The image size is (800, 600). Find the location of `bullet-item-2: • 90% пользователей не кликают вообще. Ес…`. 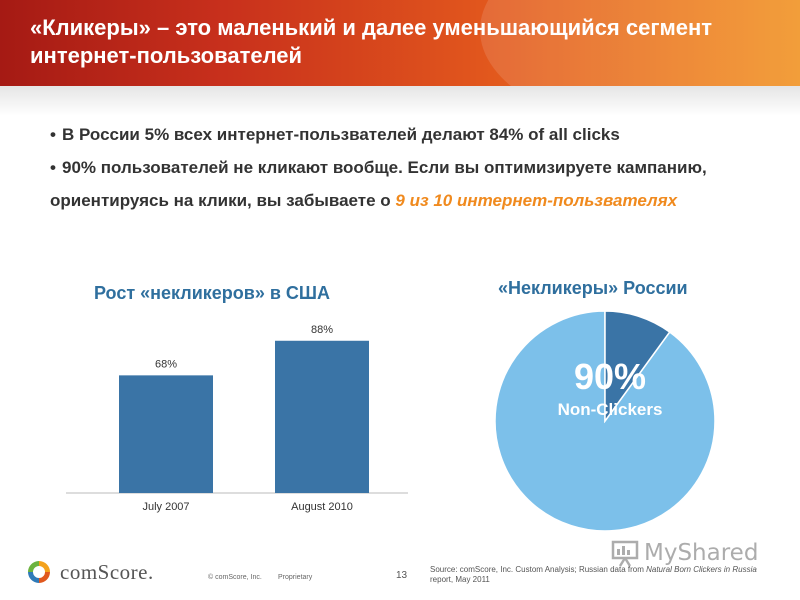

bullet-item-2: • 90% пользователей не кликают вообще. Ес… is located at coordinates (415, 184).